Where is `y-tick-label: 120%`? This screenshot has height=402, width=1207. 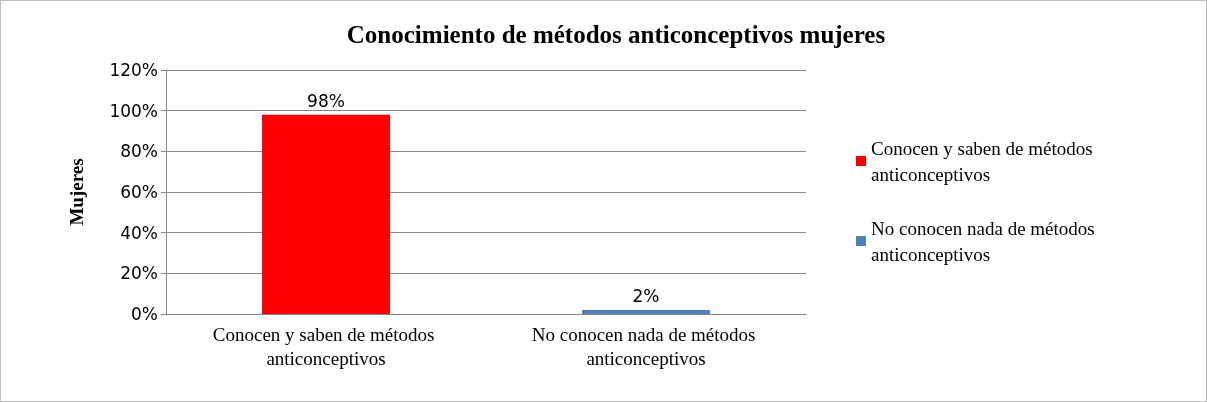 y-tick-label: 120% is located at coordinates (133, 70).